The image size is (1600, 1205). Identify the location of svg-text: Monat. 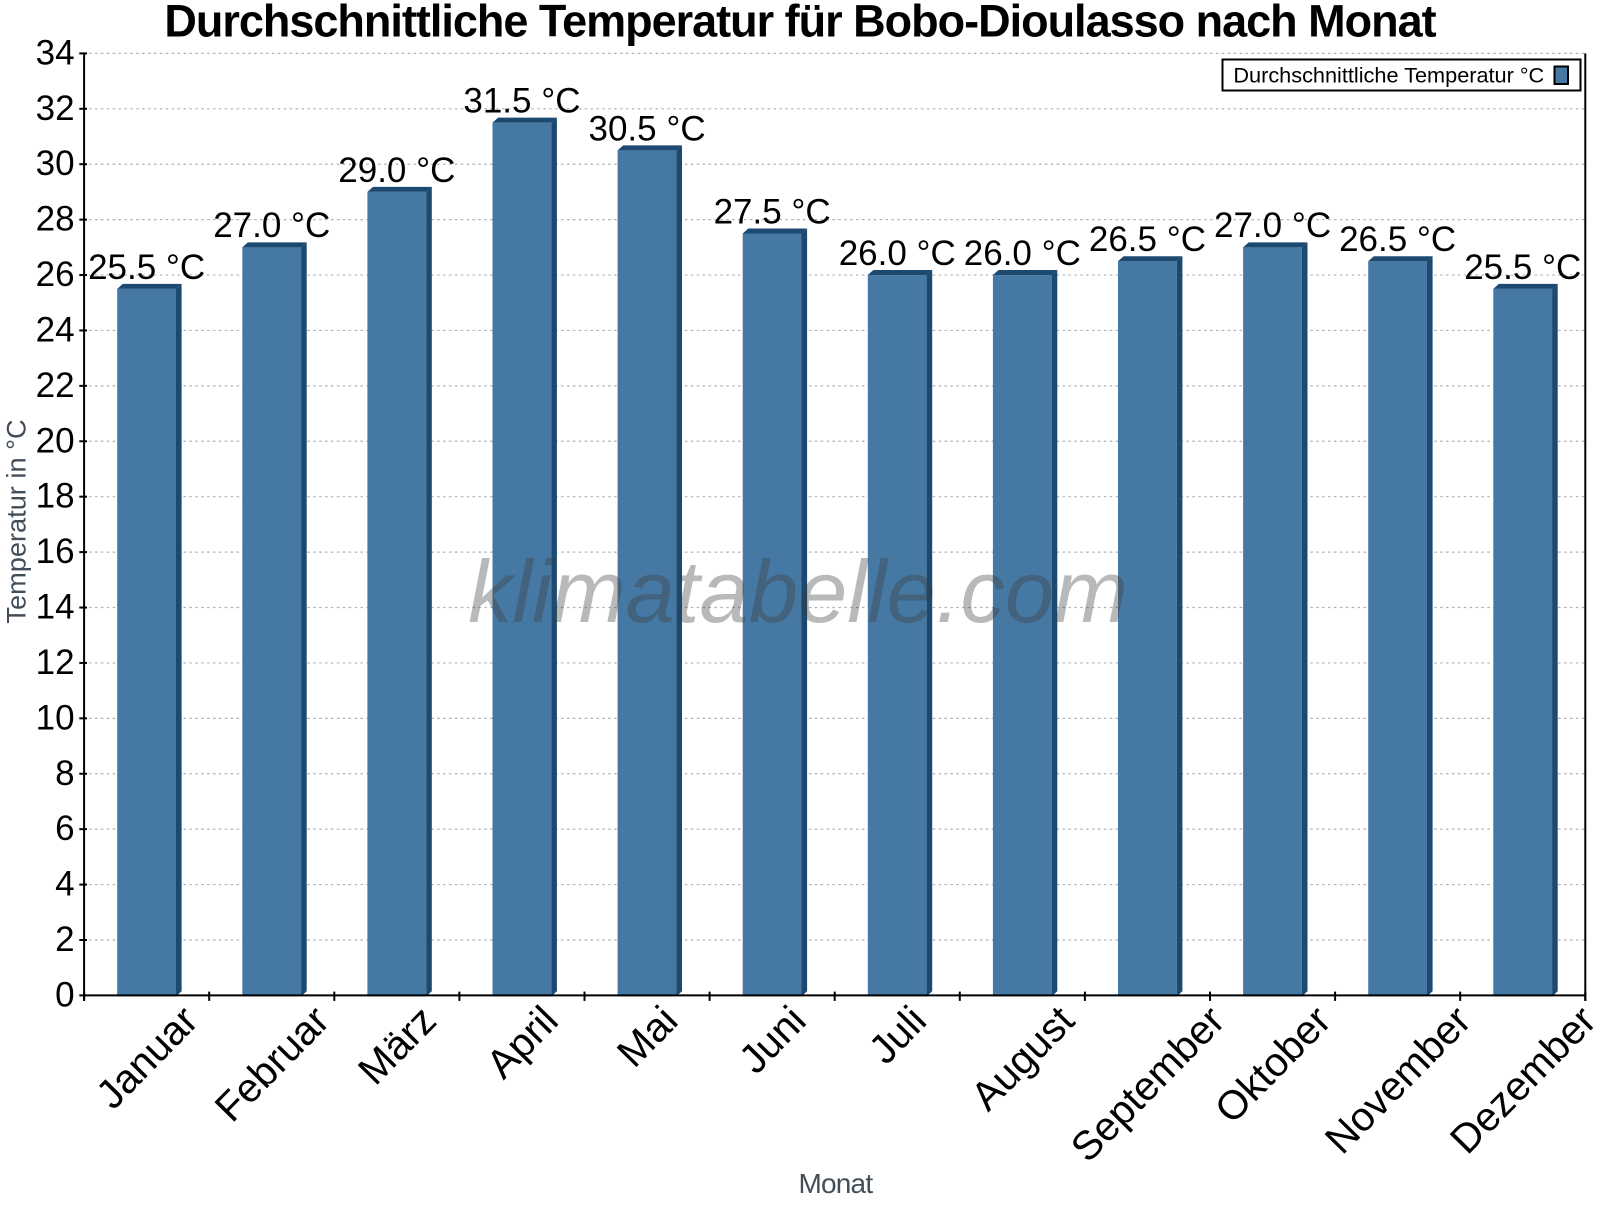
(835, 1183).